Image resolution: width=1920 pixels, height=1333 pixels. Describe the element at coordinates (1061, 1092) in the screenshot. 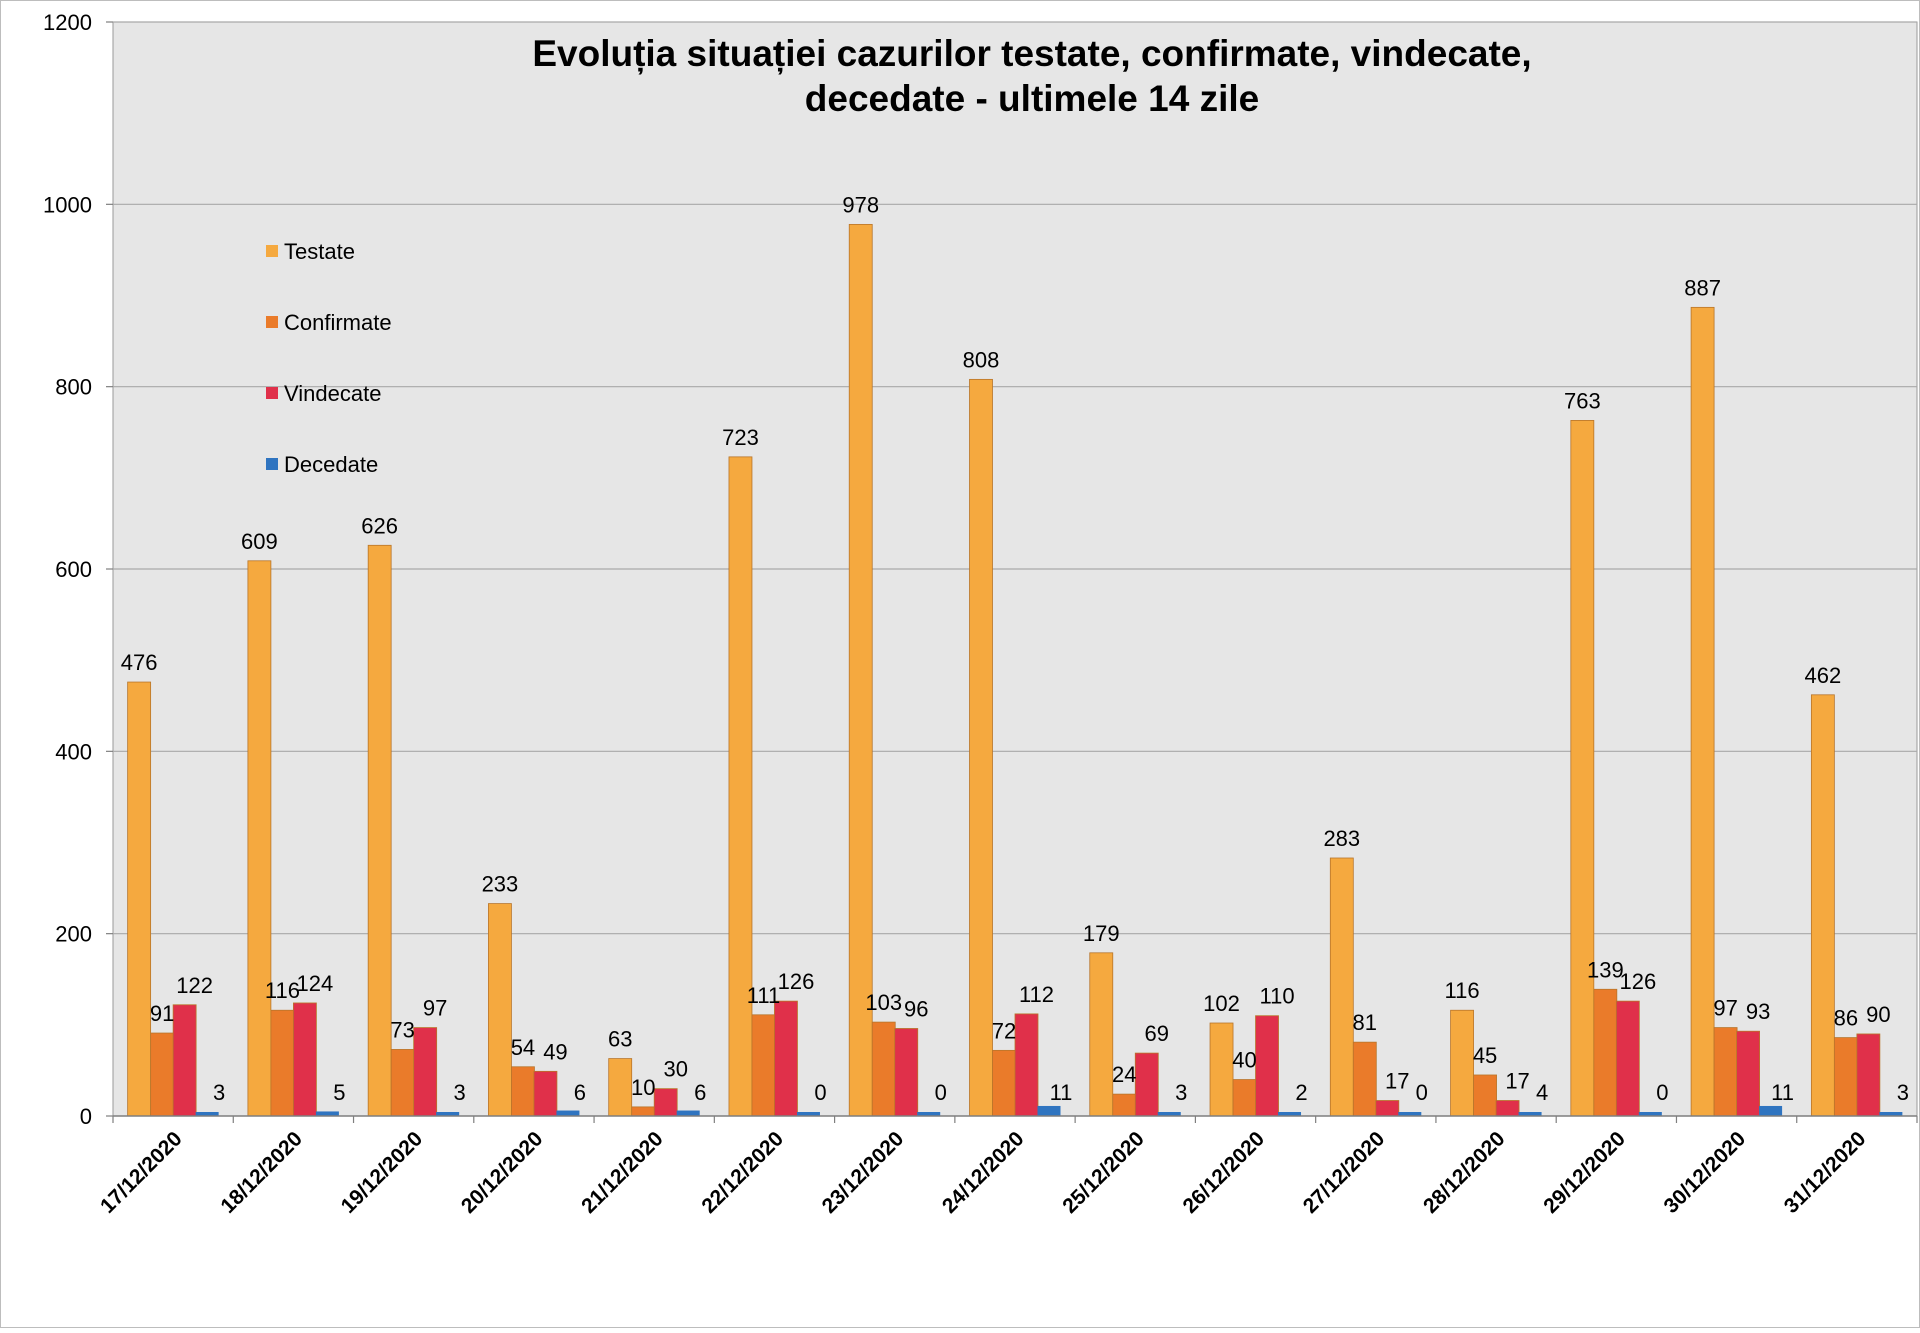

I see `data-label: 11` at that location.